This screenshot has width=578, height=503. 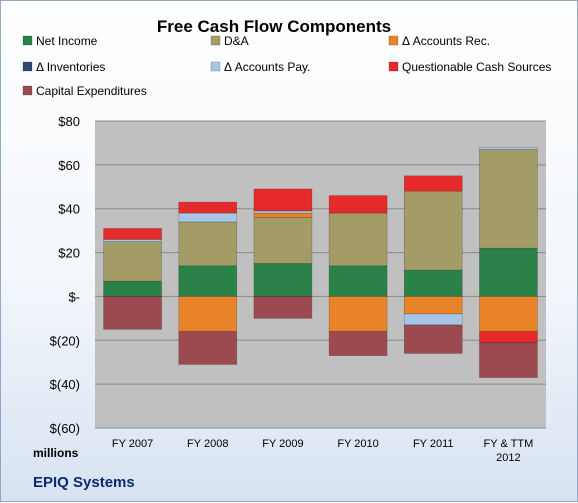 What do you see at coordinates (509, 451) in the screenshot?
I see `x-tick-label: FY & TTM 2012` at bounding box center [509, 451].